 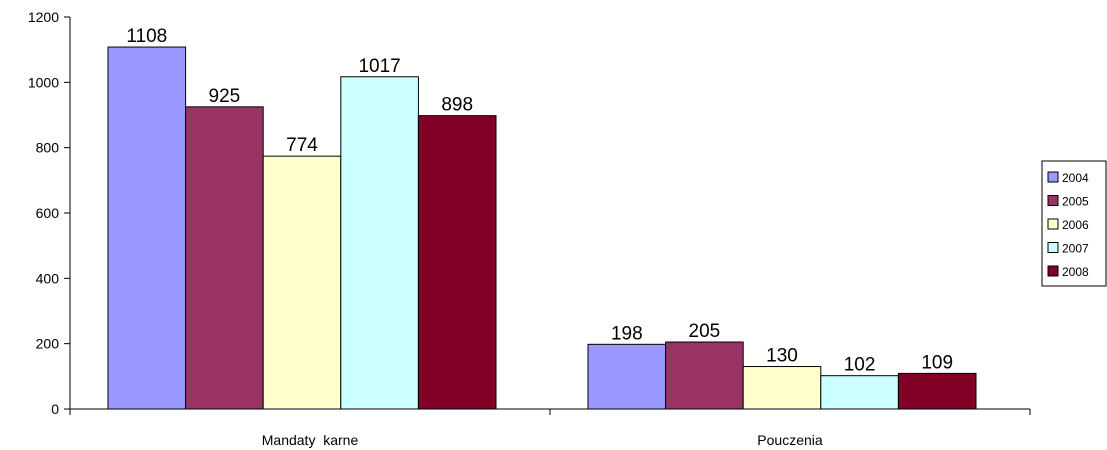 What do you see at coordinates (48, 278) in the screenshot?
I see `y-tick-label: 400` at bounding box center [48, 278].